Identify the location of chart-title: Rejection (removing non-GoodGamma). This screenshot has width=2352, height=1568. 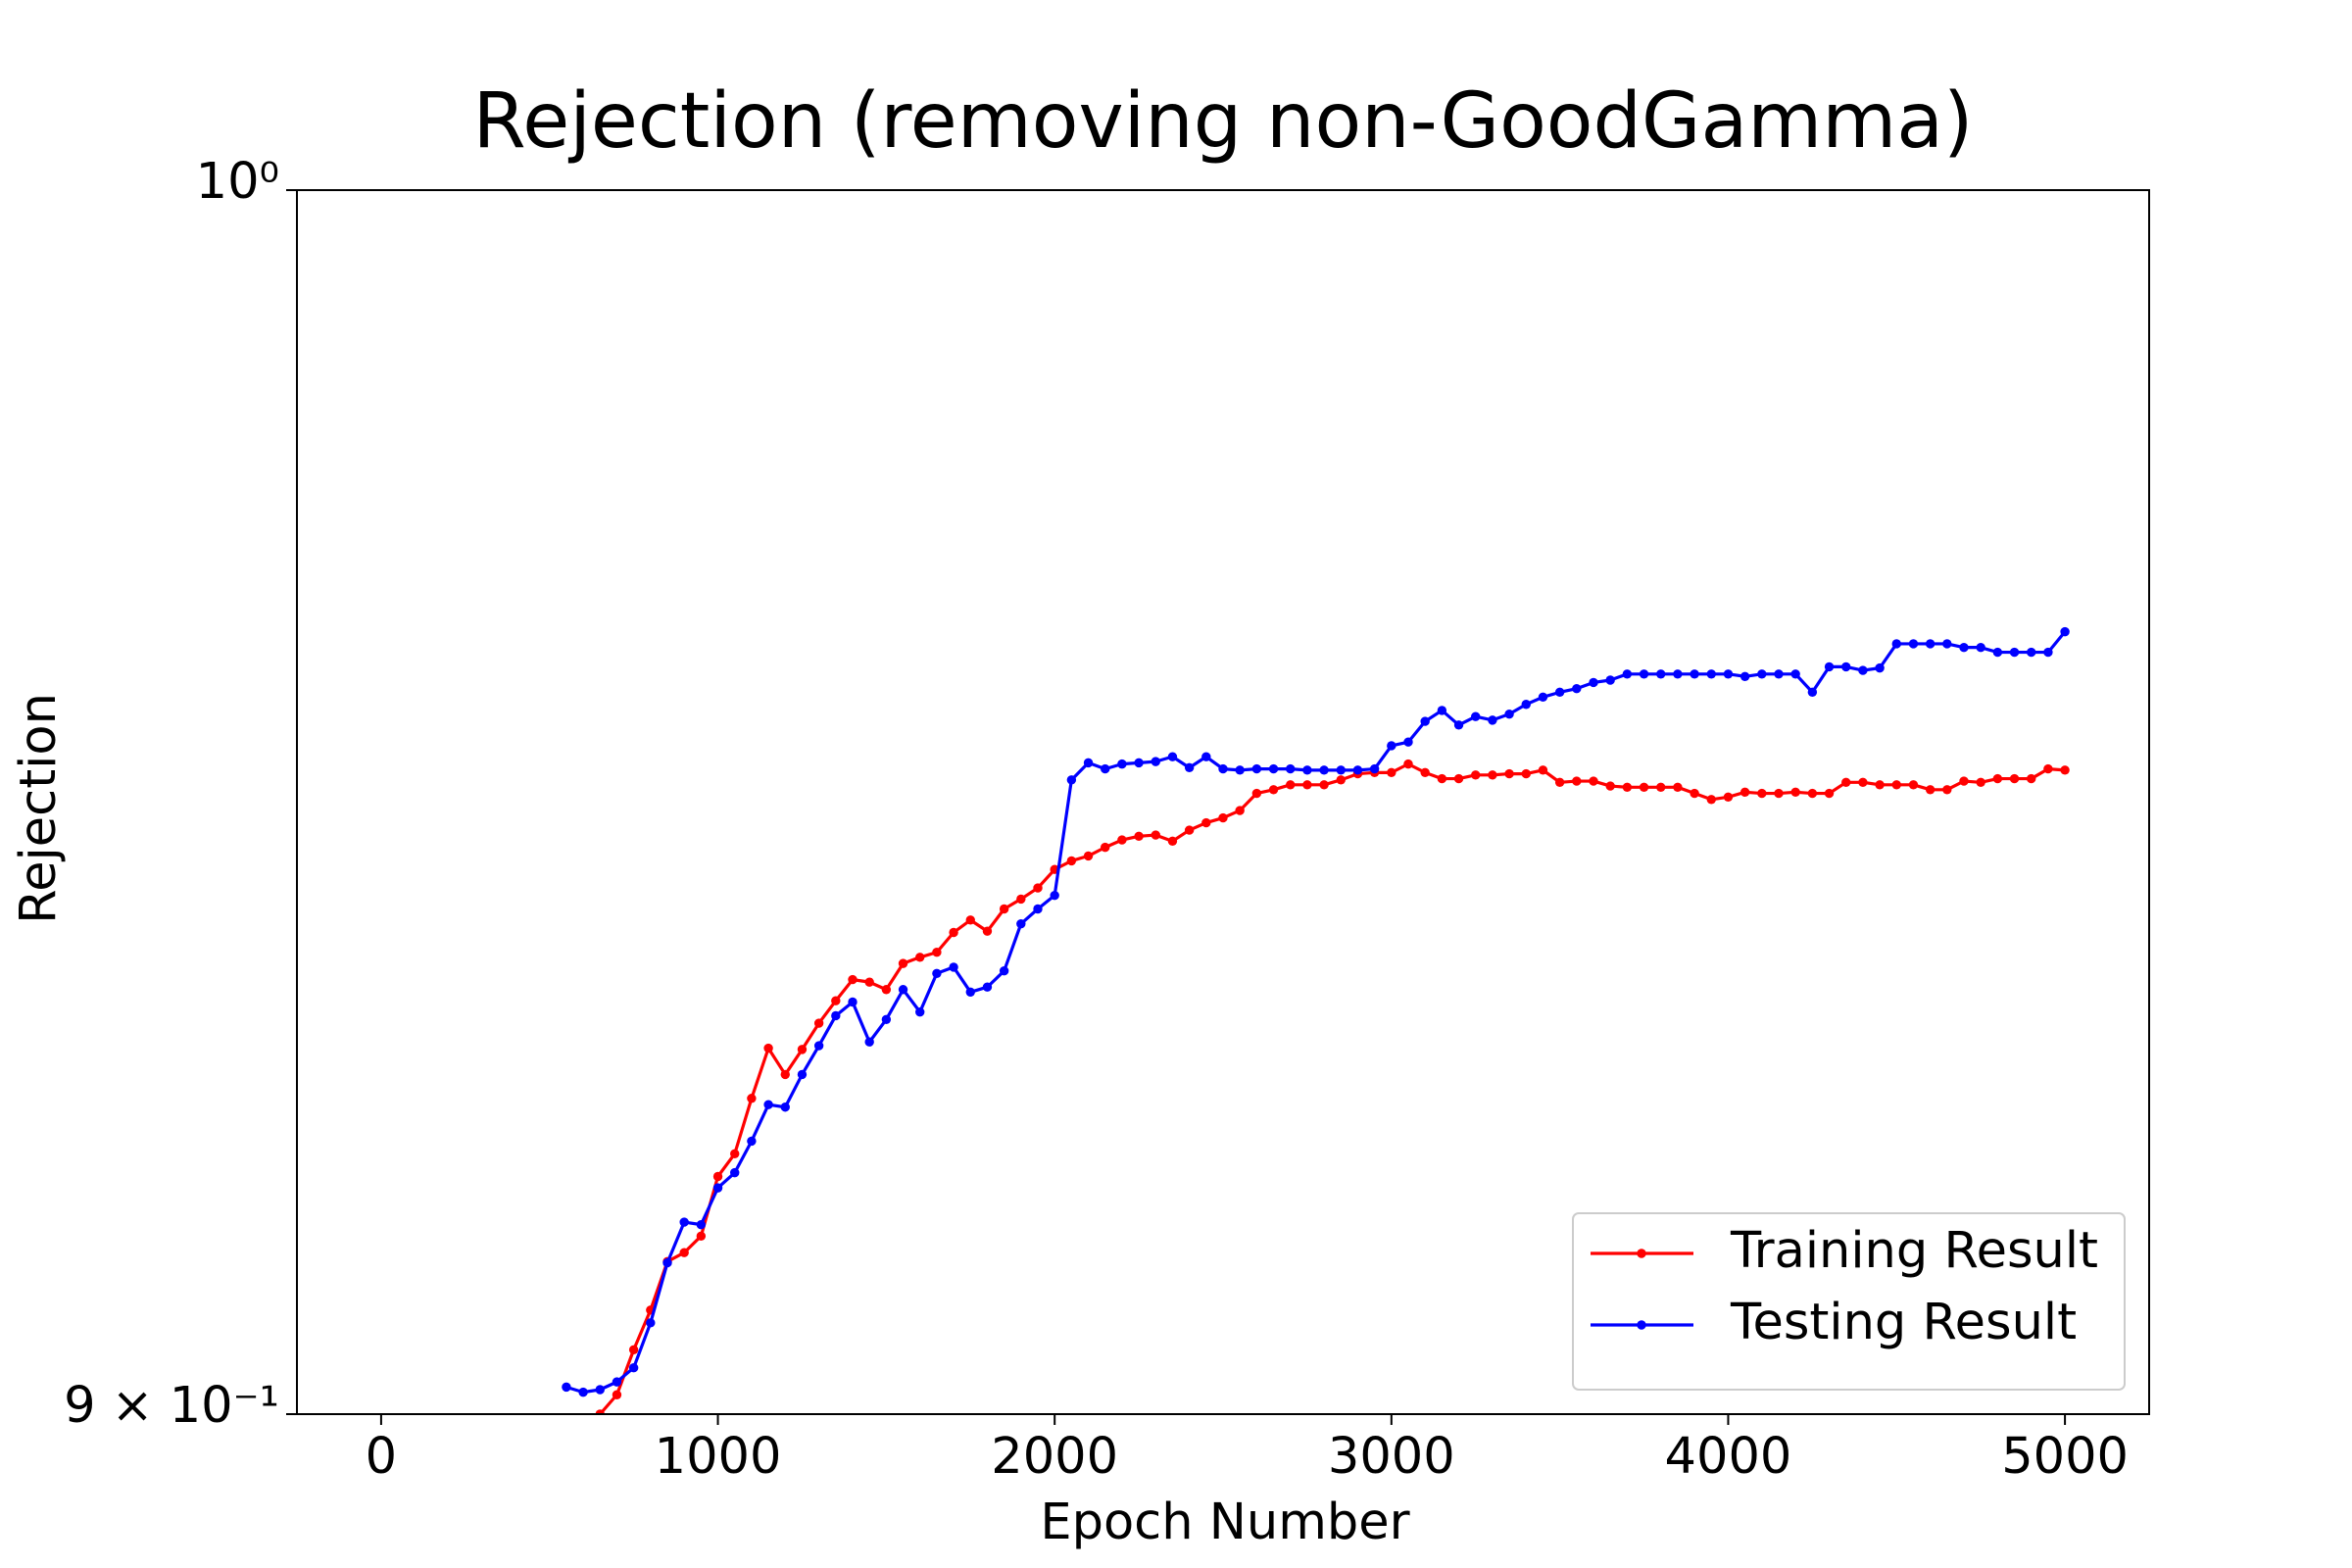
(1223, 121).